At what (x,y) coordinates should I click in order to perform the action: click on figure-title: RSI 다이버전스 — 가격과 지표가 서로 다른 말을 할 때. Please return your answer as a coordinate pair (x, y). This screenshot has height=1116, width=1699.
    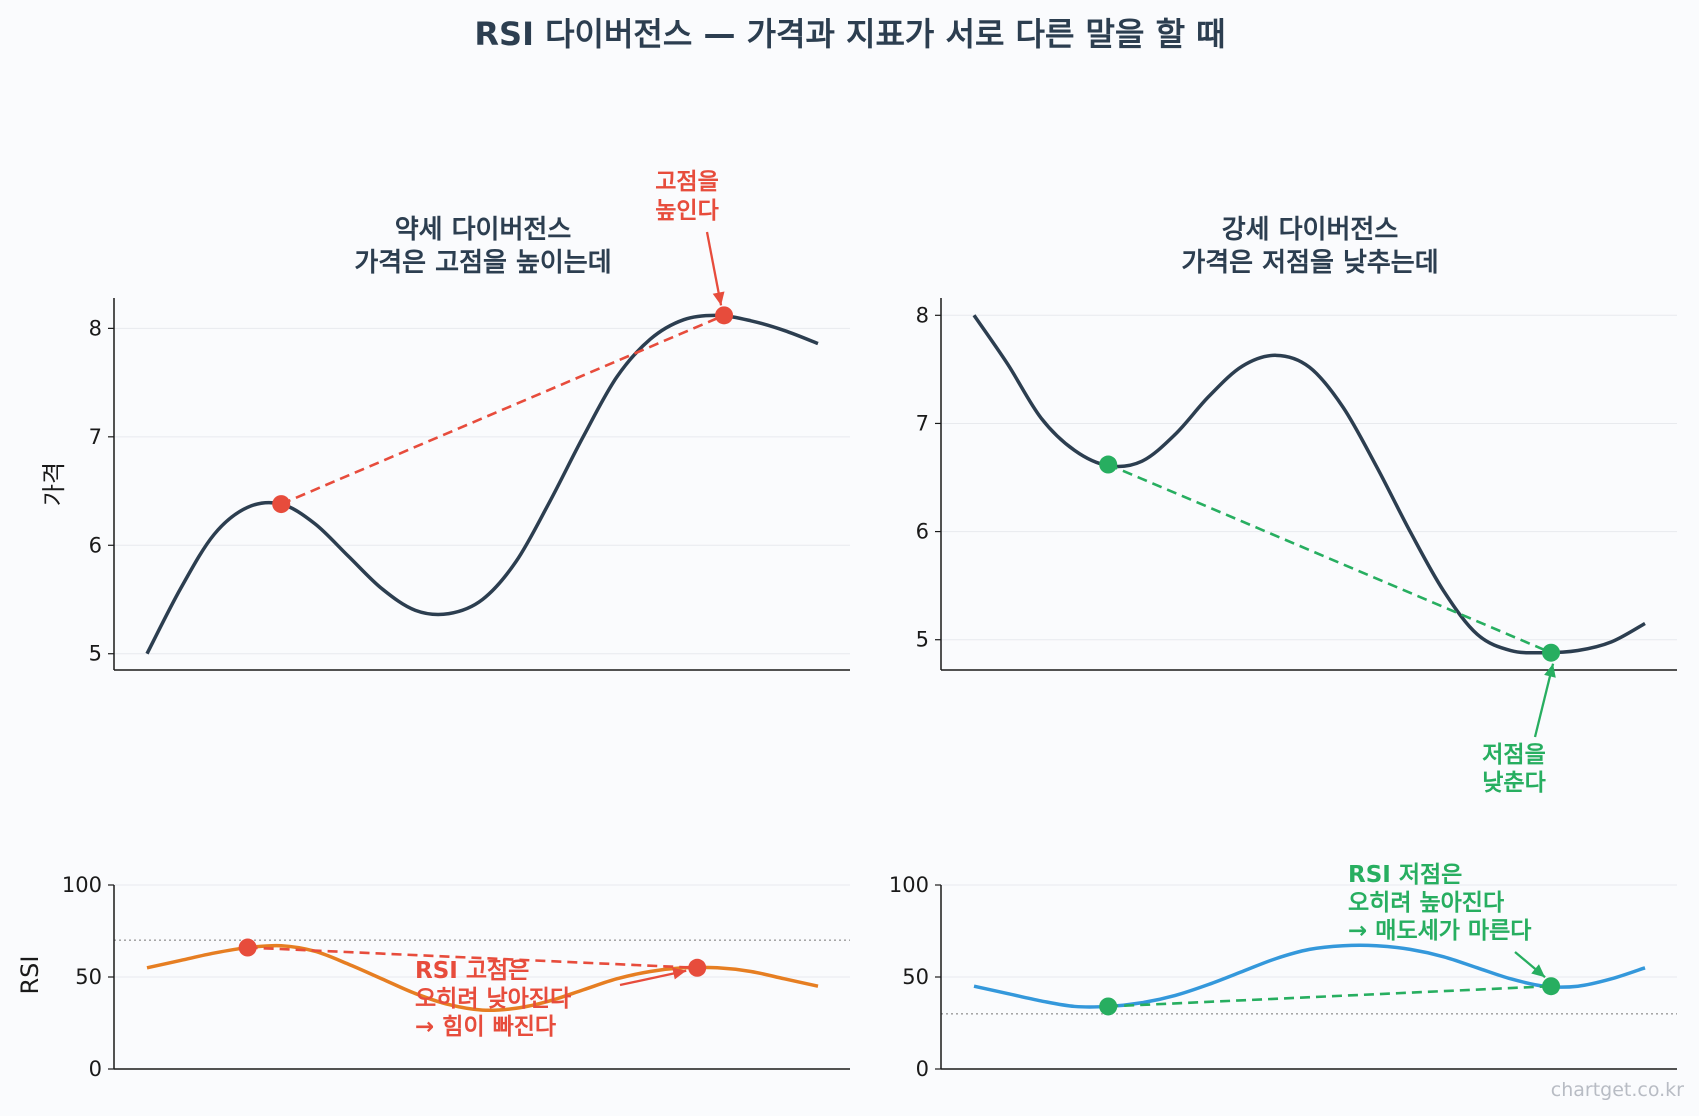
    Looking at the image, I should click on (849, 34).